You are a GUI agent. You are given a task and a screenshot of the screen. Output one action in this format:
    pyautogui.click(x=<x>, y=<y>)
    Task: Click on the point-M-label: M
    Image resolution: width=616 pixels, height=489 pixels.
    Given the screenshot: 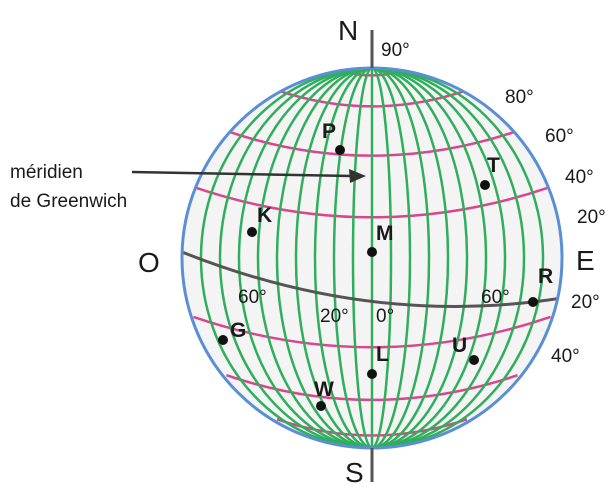 What is the action you would take?
    pyautogui.click(x=385, y=233)
    